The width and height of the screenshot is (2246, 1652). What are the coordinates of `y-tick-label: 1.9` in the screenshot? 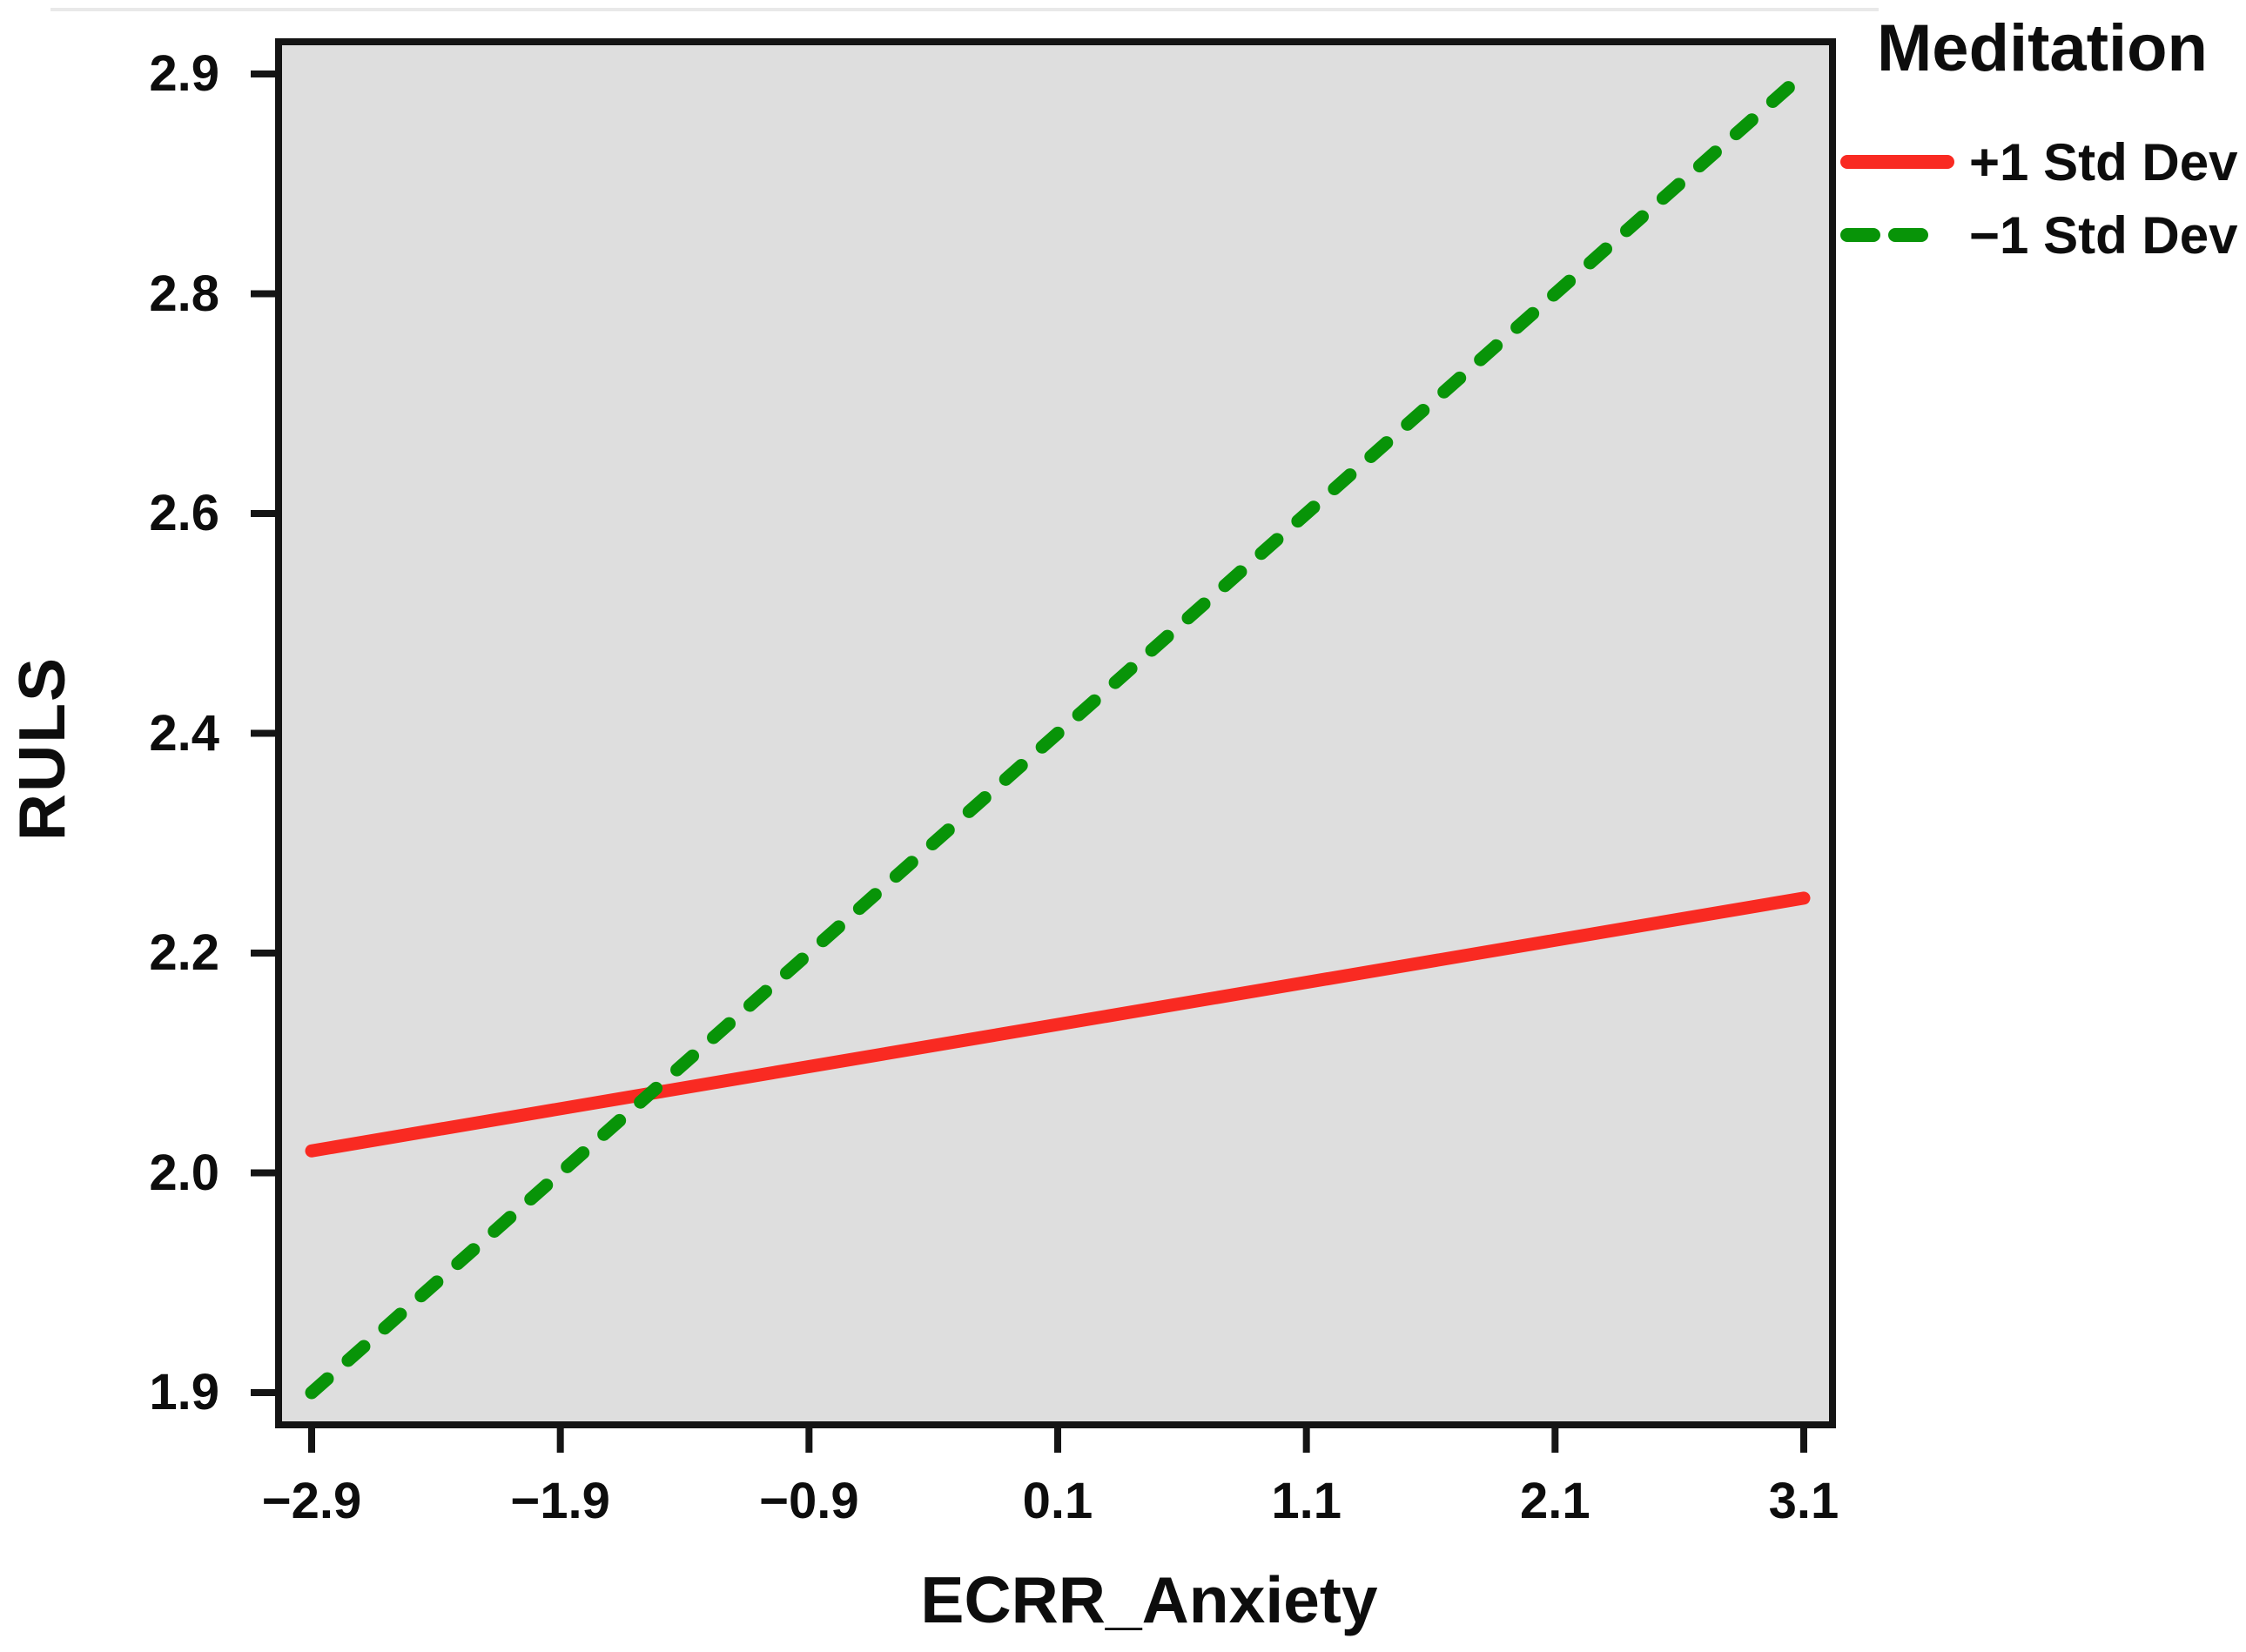 It's located at (184, 1392).